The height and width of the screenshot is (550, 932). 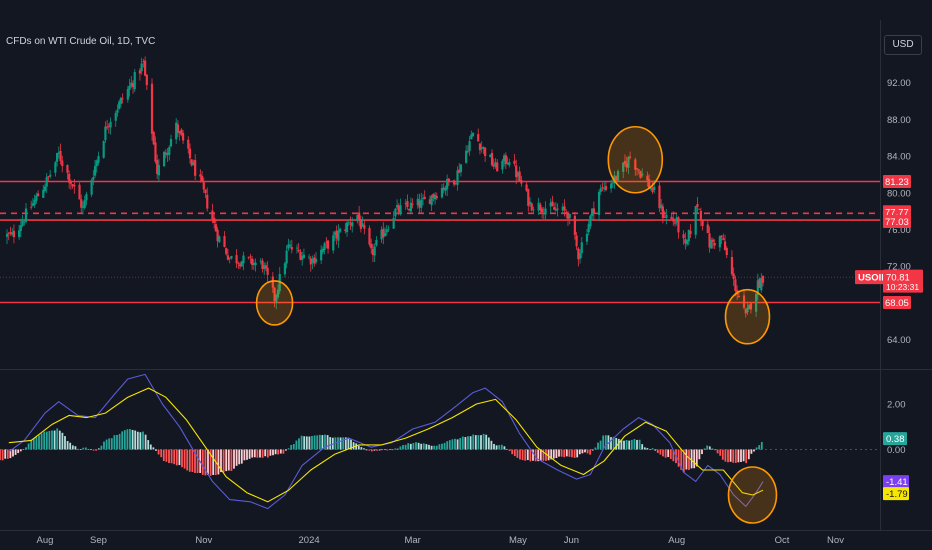 What do you see at coordinates (902, 287) in the screenshot?
I see `countdown-label: 10:23:31` at bounding box center [902, 287].